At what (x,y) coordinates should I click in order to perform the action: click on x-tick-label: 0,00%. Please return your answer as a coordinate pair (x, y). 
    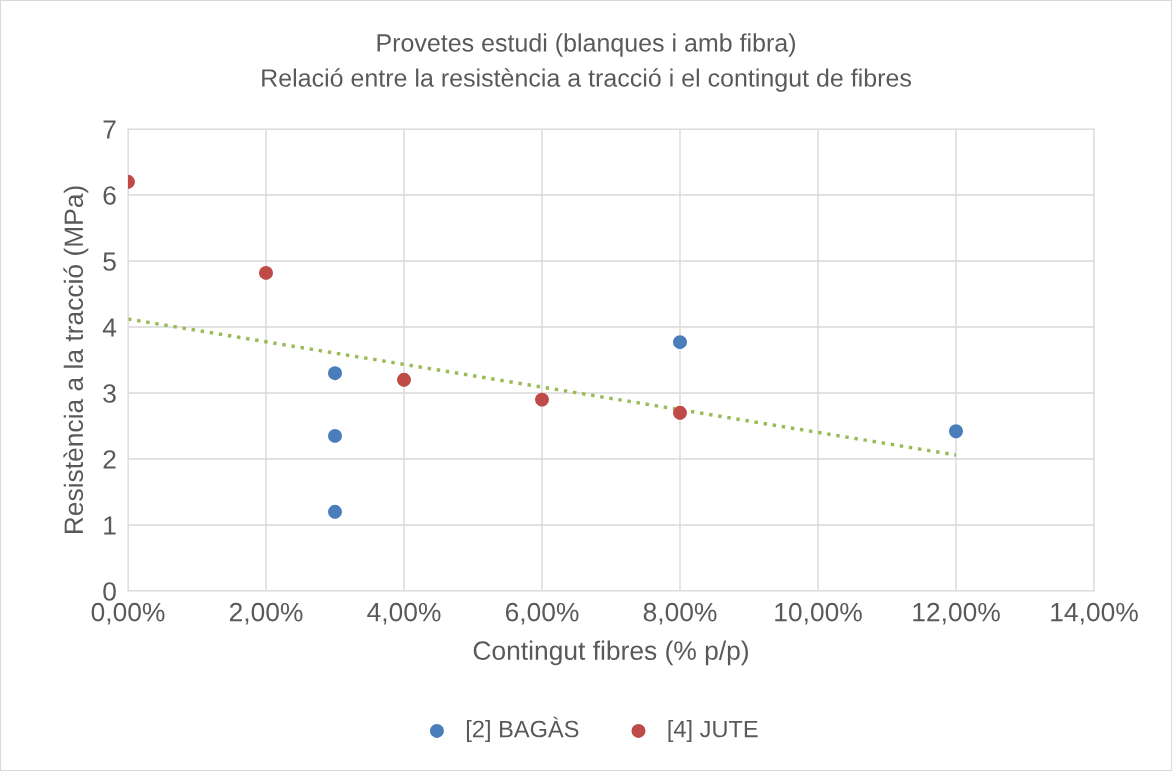
    Looking at the image, I should click on (128, 613).